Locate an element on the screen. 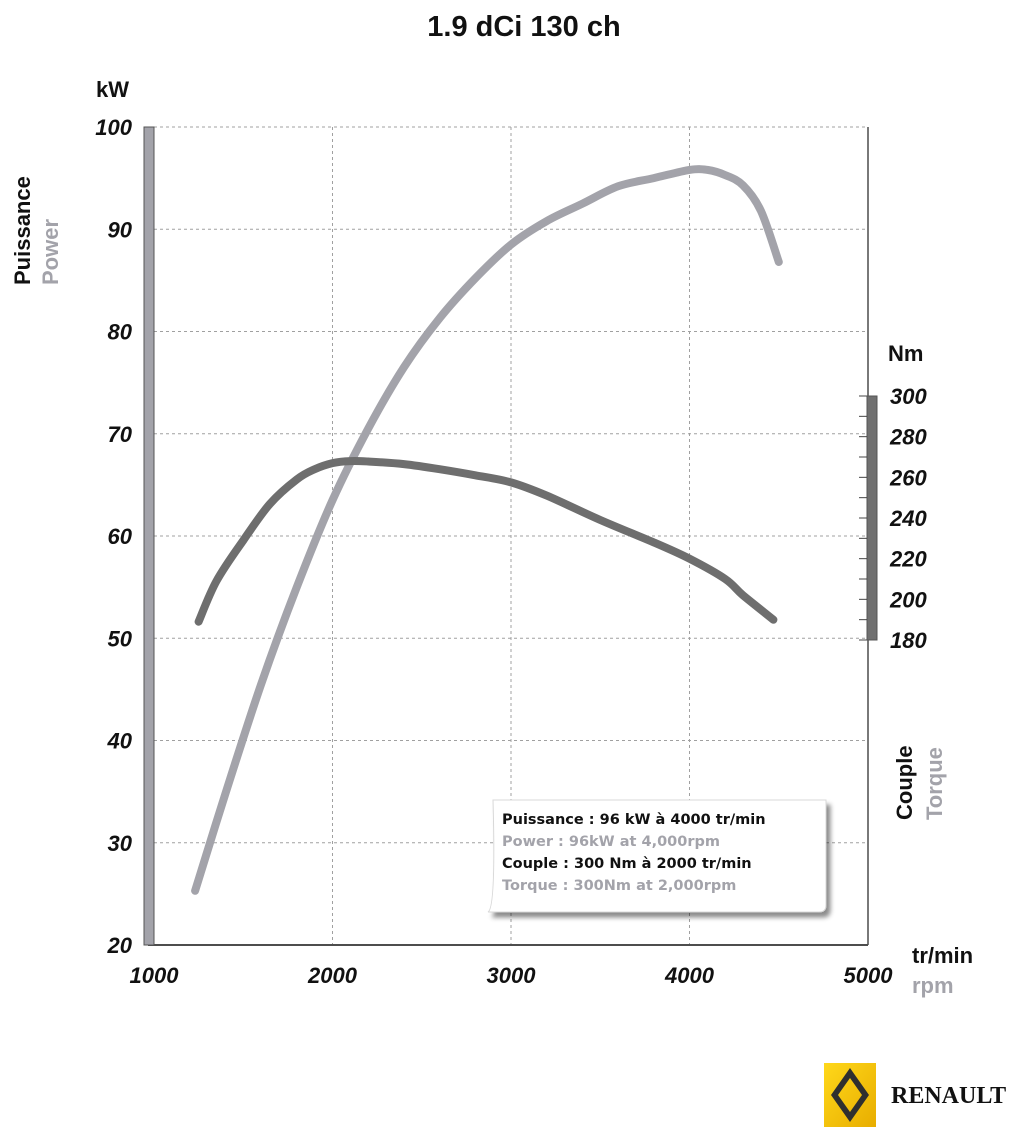 This screenshot has height=1133, width=1024. torque-curve is located at coordinates (486, 541).